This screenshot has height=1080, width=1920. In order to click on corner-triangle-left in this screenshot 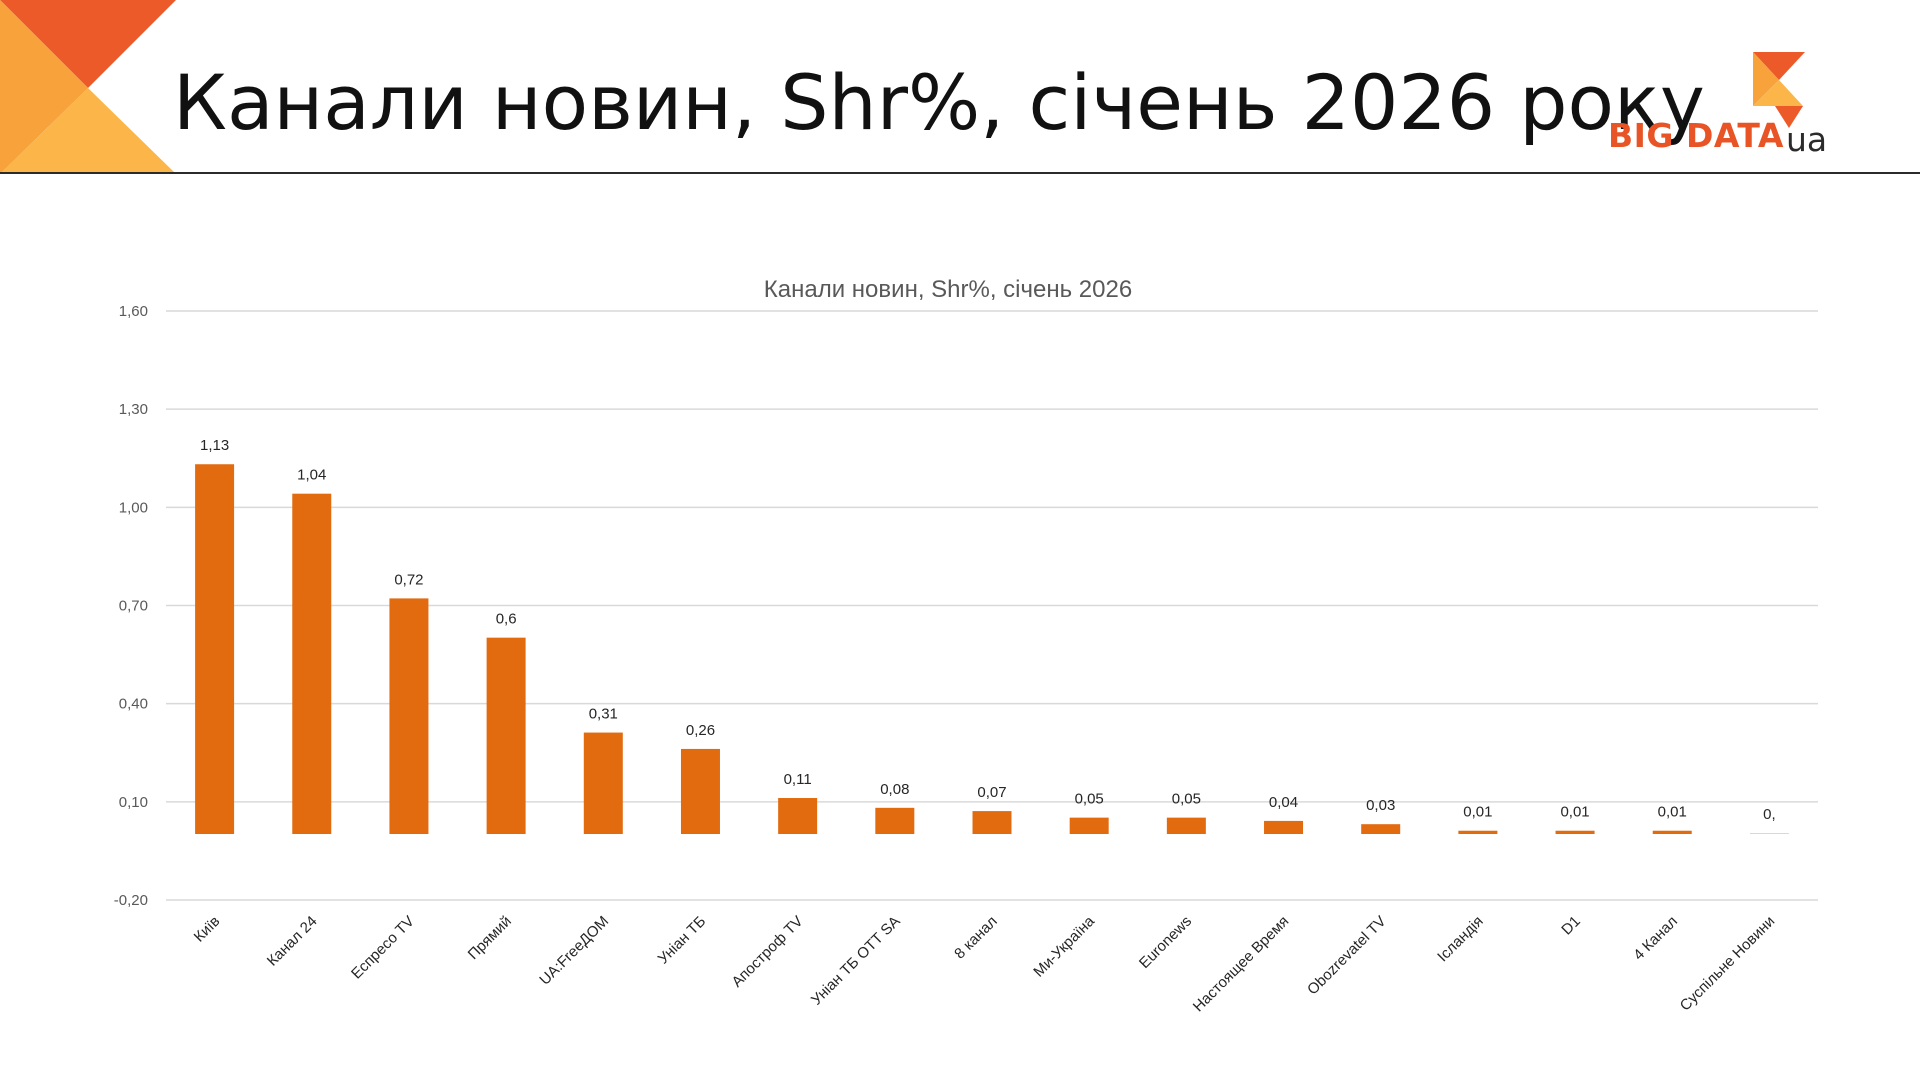, I will do `click(44, 87)`.